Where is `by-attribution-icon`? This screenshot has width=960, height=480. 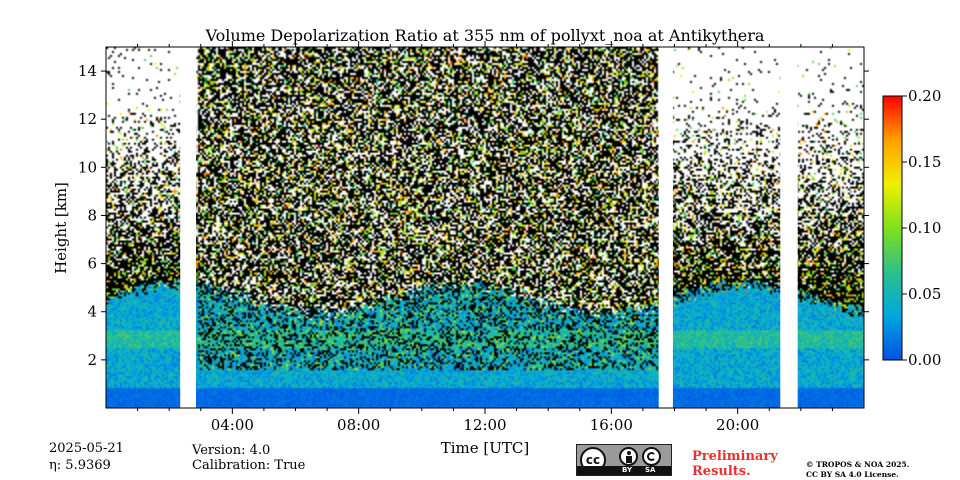
by-attribution-icon is located at coordinates (628, 456).